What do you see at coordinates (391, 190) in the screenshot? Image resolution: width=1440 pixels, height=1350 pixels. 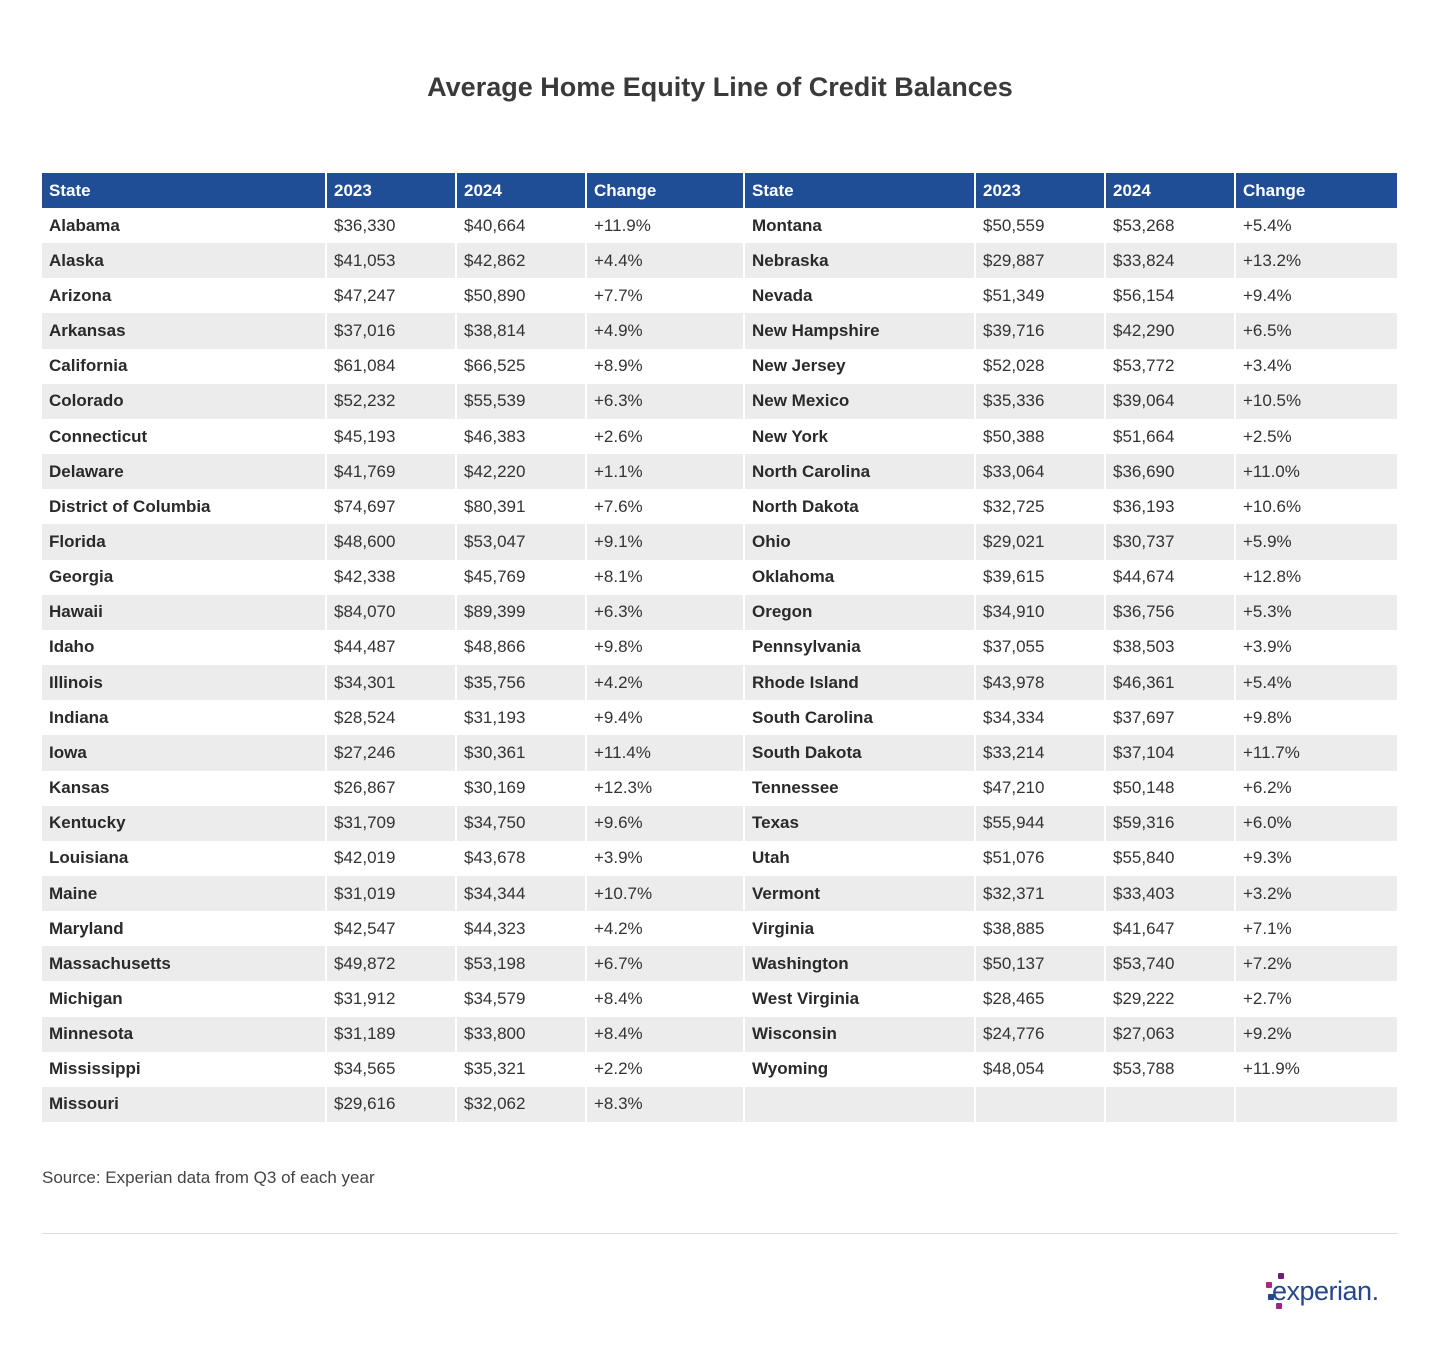 I see `header-cell: 2023` at bounding box center [391, 190].